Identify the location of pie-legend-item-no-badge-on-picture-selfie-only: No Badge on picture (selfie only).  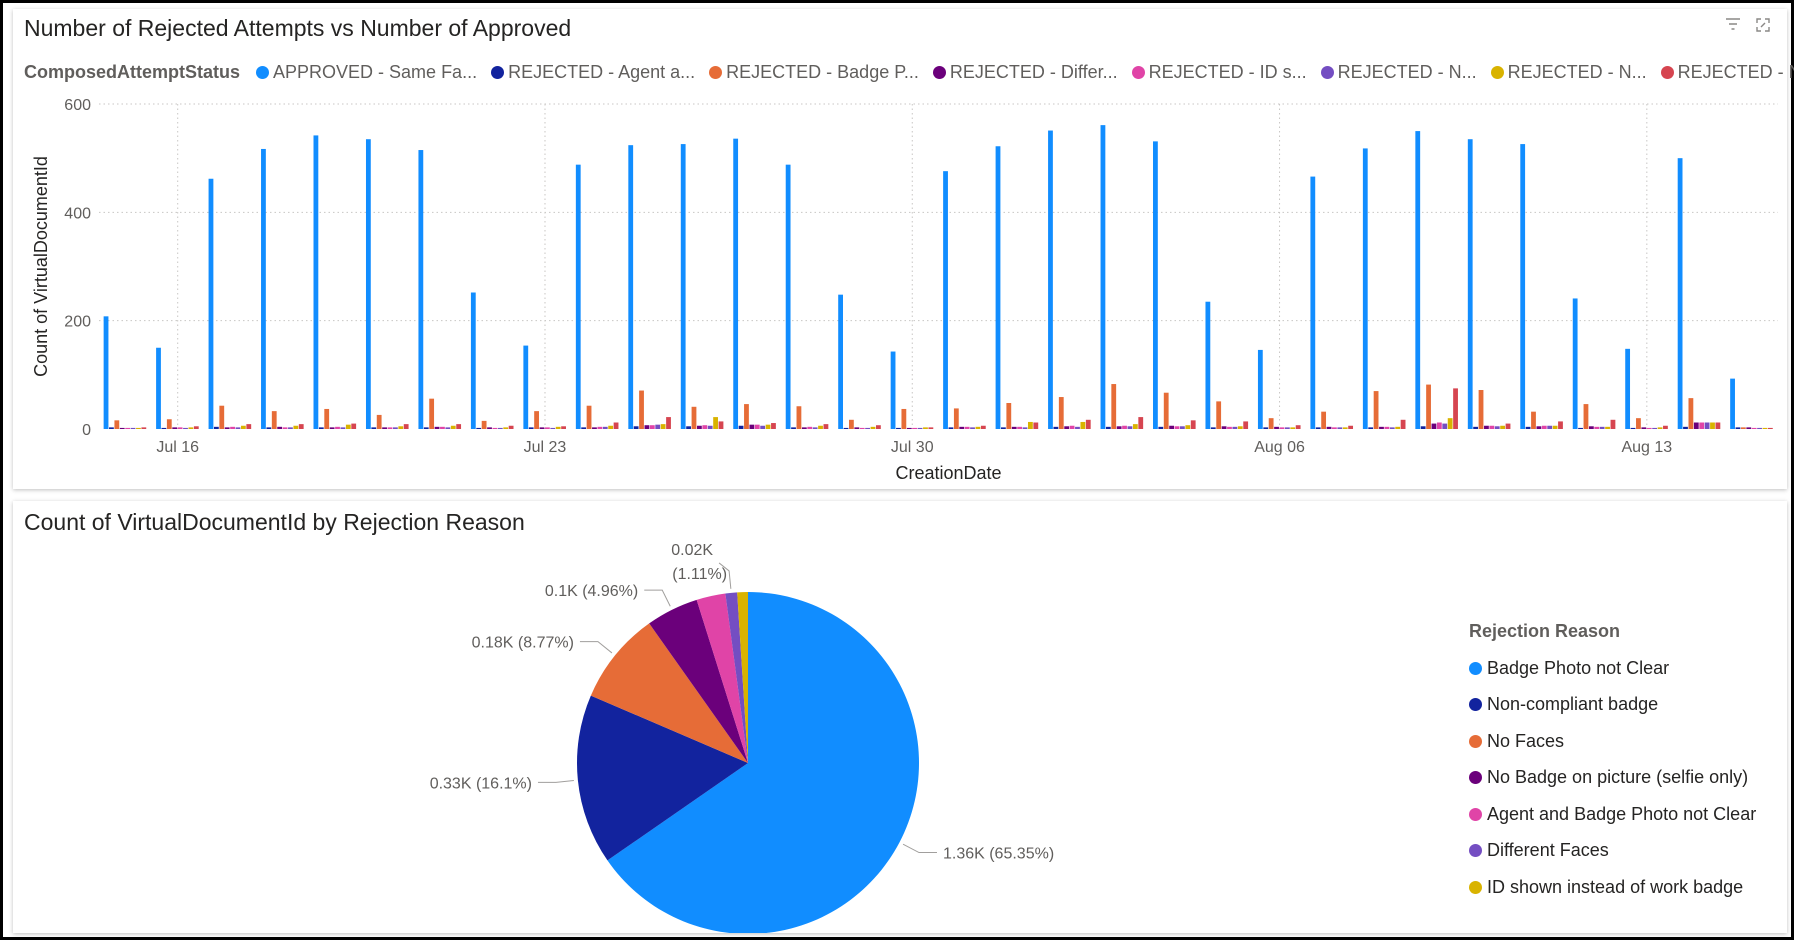
(1612, 778).